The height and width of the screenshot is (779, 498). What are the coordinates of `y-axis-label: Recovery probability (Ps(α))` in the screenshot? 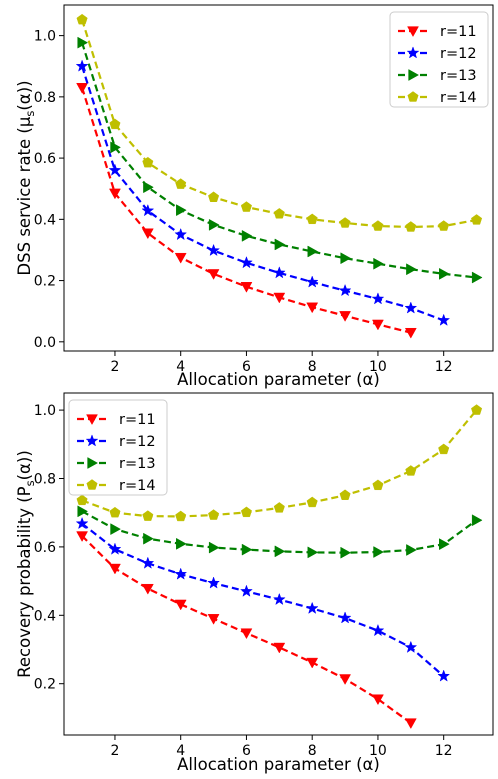 It's located at (26, 564).